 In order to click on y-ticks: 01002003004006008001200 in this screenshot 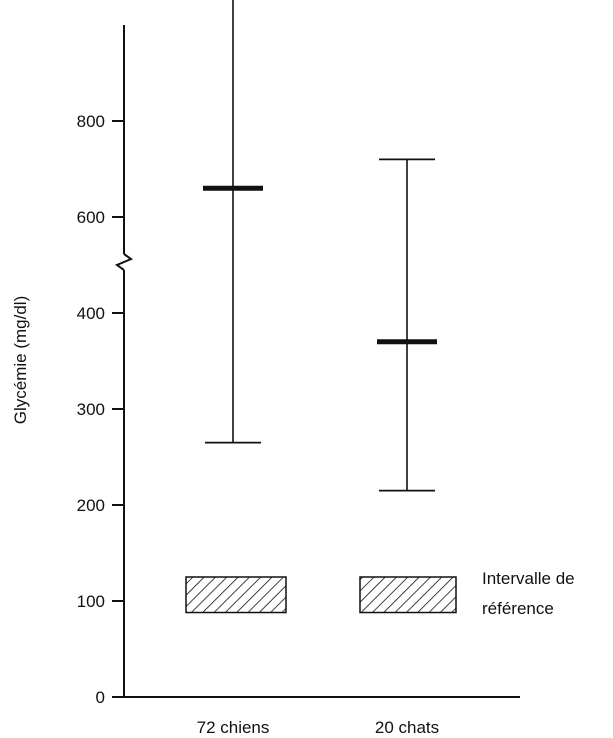, I will do `click(100, 409)`.